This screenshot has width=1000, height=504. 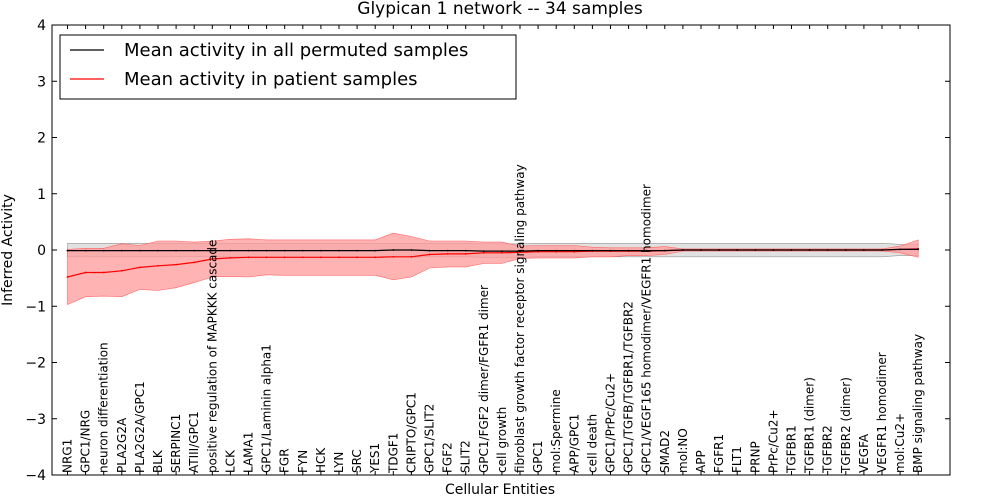 What do you see at coordinates (296, 50) in the screenshot?
I see `legend-label-permuted: Mean activity in all permuted samples` at bounding box center [296, 50].